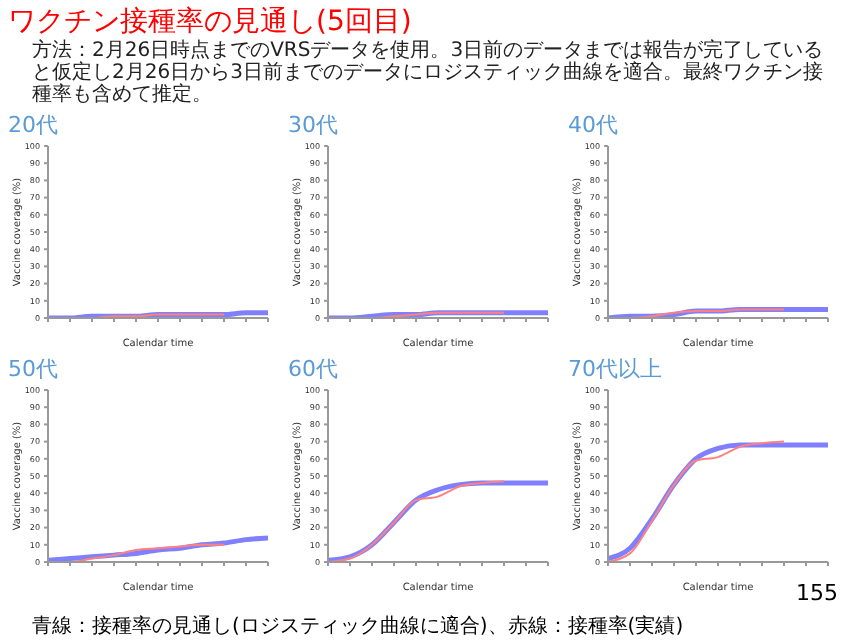  I want to click on chart-title: 20代, so click(33, 125).